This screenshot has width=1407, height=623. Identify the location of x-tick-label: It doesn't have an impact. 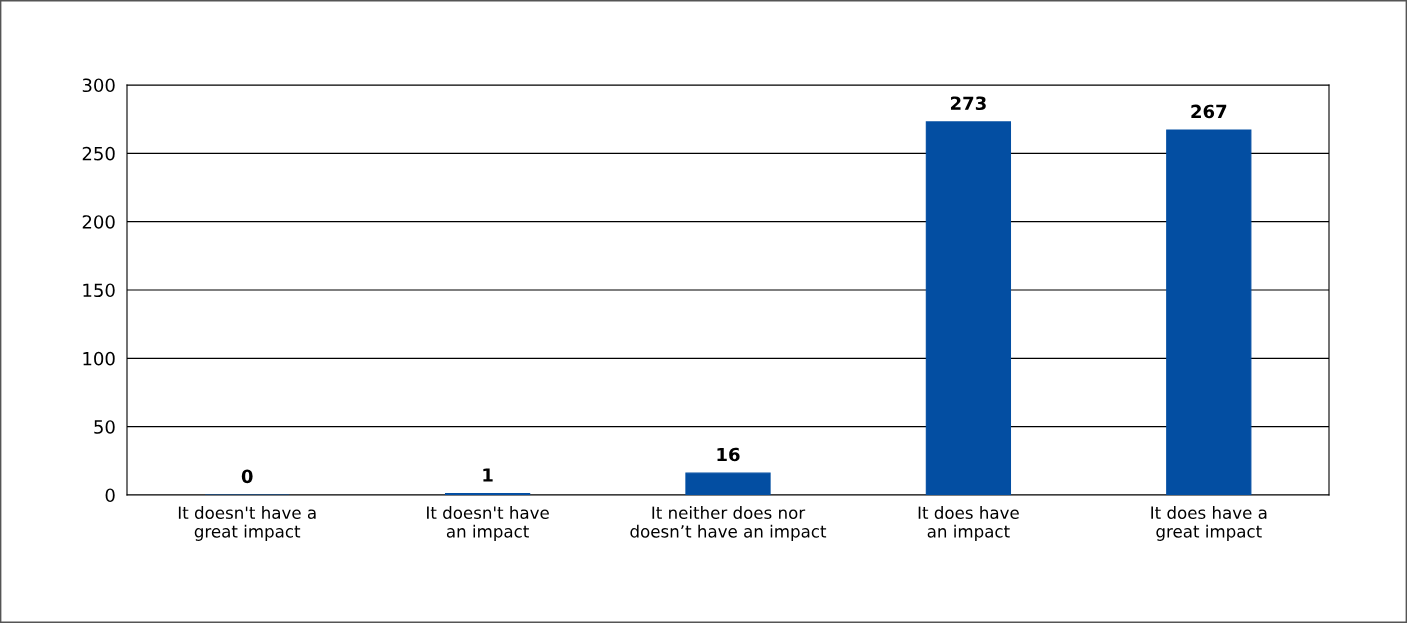
(488, 523).